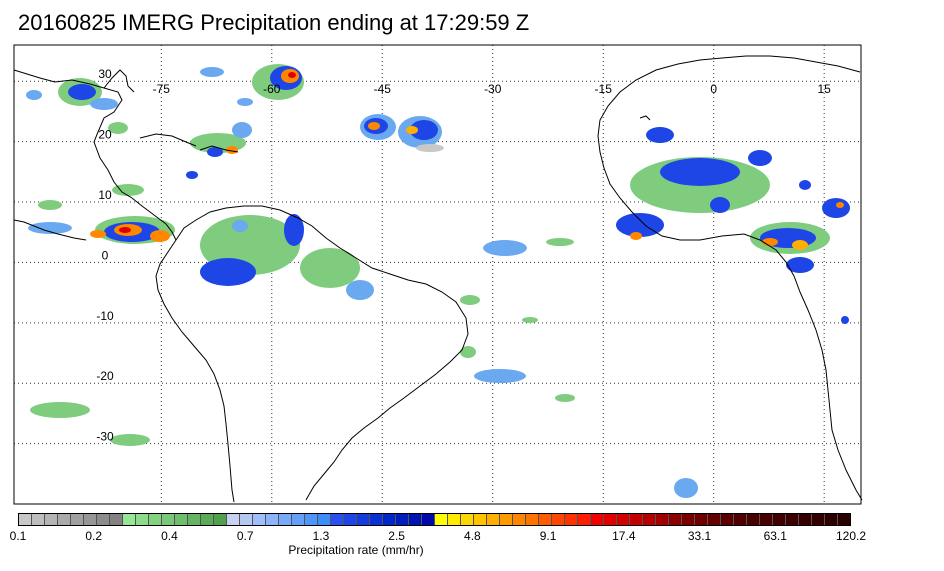 The image size is (944, 571). I want to click on colorbar-tick-label: 4.8, so click(472, 536).